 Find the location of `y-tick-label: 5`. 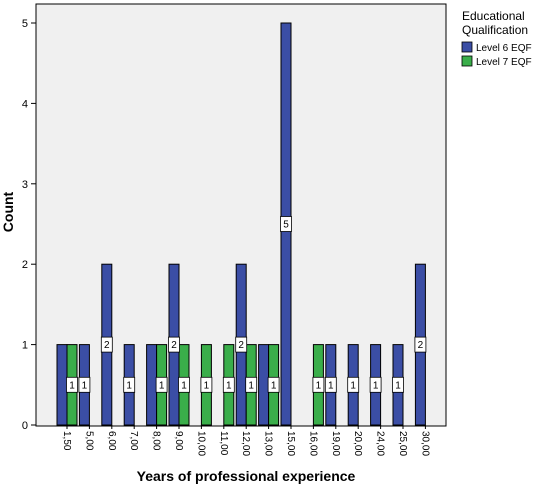

y-tick-label: 5 is located at coordinates (25, 24).